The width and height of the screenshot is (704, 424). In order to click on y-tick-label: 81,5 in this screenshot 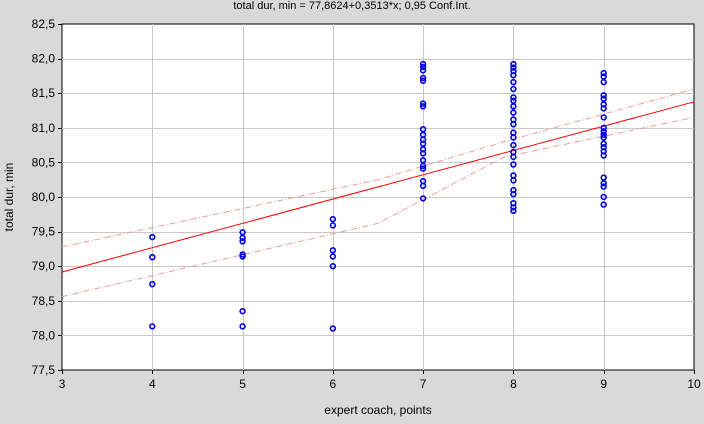, I will do `click(44, 93)`.